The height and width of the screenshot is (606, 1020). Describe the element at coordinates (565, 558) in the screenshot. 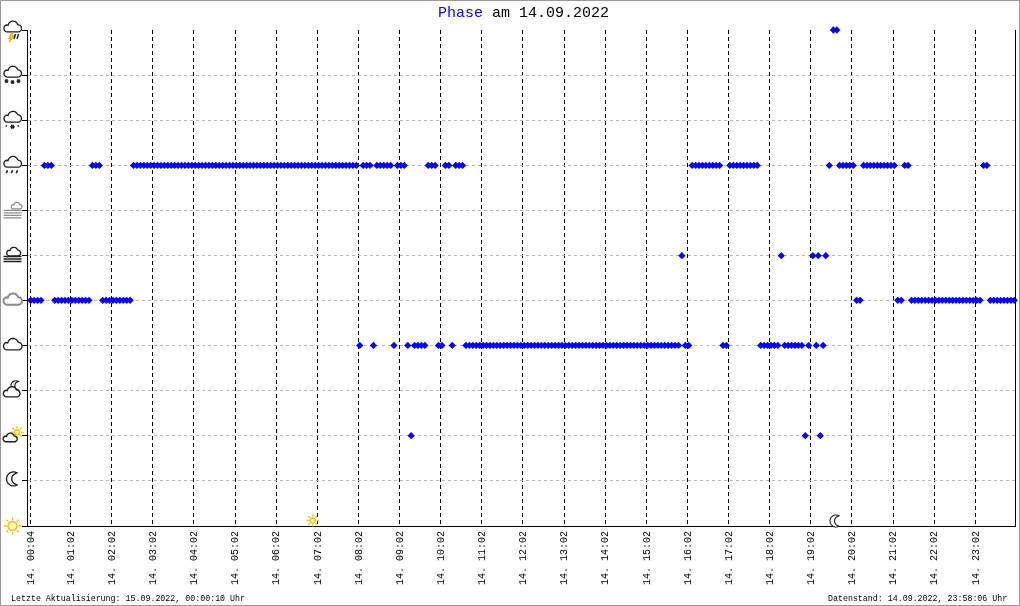

I see `x-tick-label: 14. 13:02` at that location.